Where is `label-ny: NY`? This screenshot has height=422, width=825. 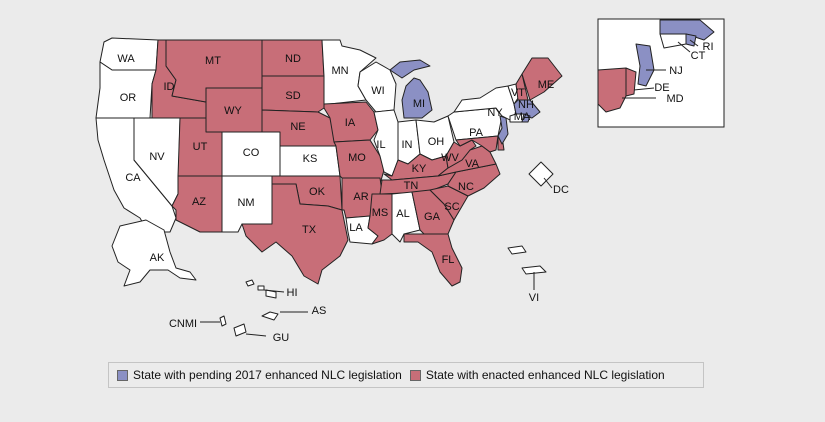 label-ny: NY is located at coordinates (495, 113).